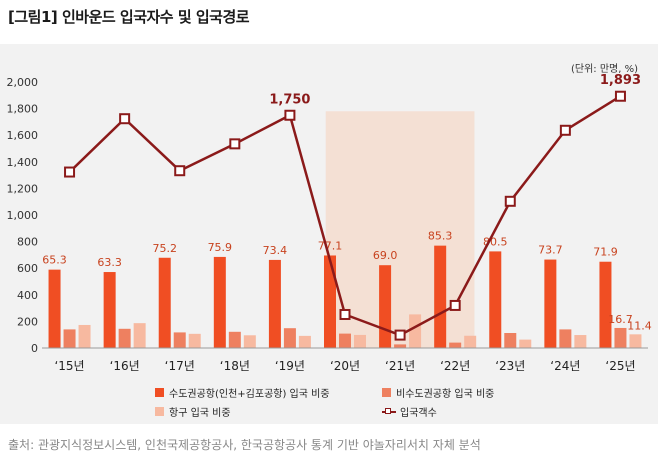  I want to click on x-tick-label: ‘23년, so click(510, 366).